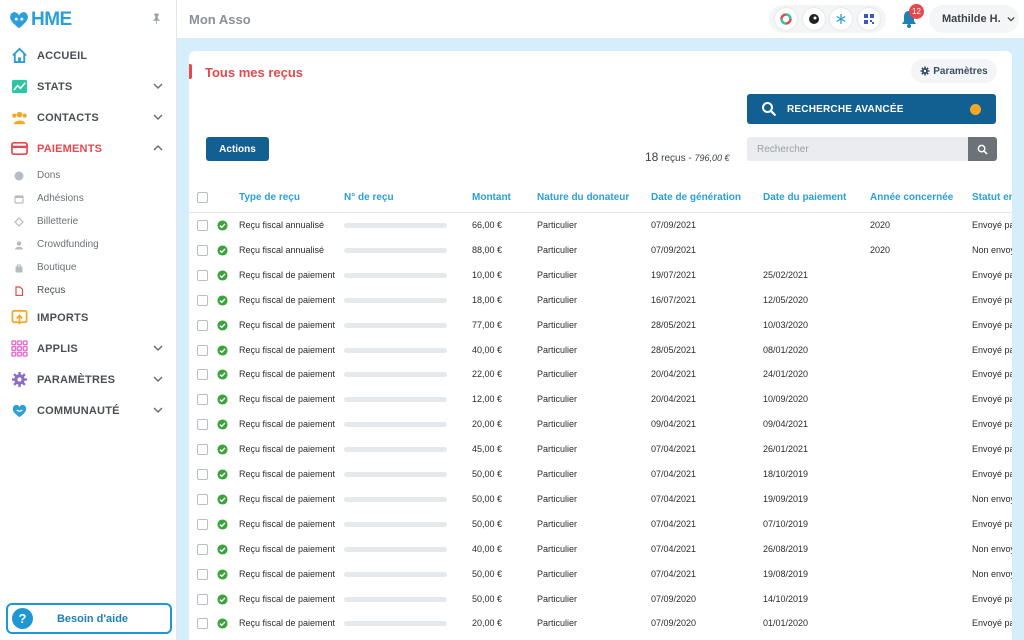 The image size is (1024, 640). What do you see at coordinates (871, 109) in the screenshot?
I see `advanced-search-button: RECHERCHE AVANCÉE` at bounding box center [871, 109].